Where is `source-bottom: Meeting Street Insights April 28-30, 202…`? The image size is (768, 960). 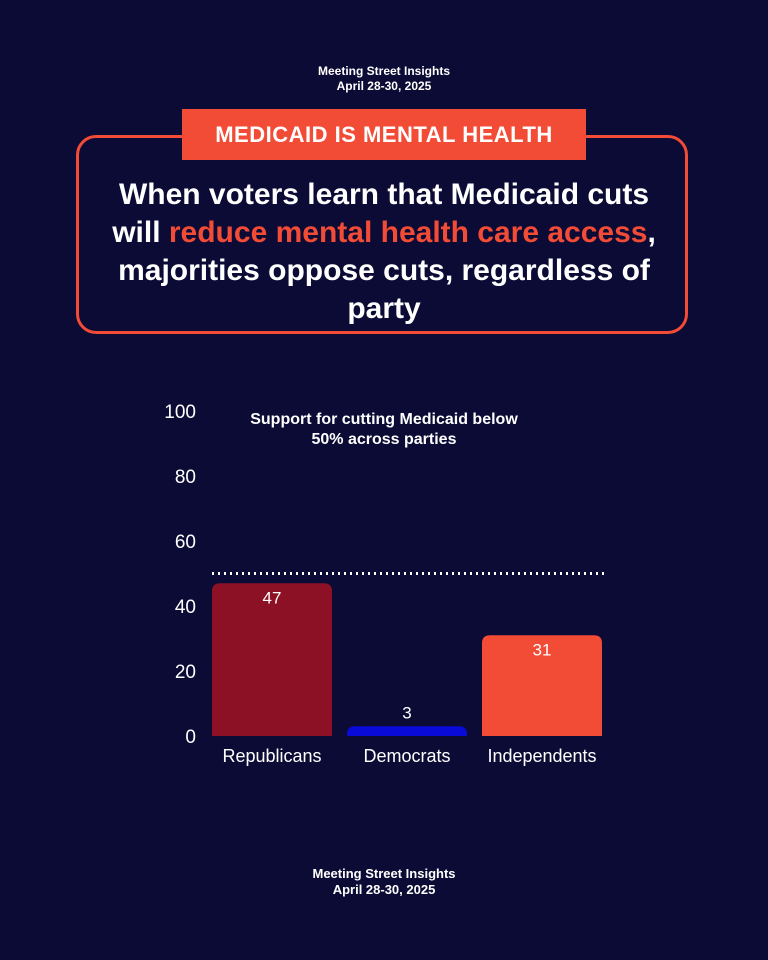 source-bottom: Meeting Street Insights April 28-30, 202… is located at coordinates (384, 882).